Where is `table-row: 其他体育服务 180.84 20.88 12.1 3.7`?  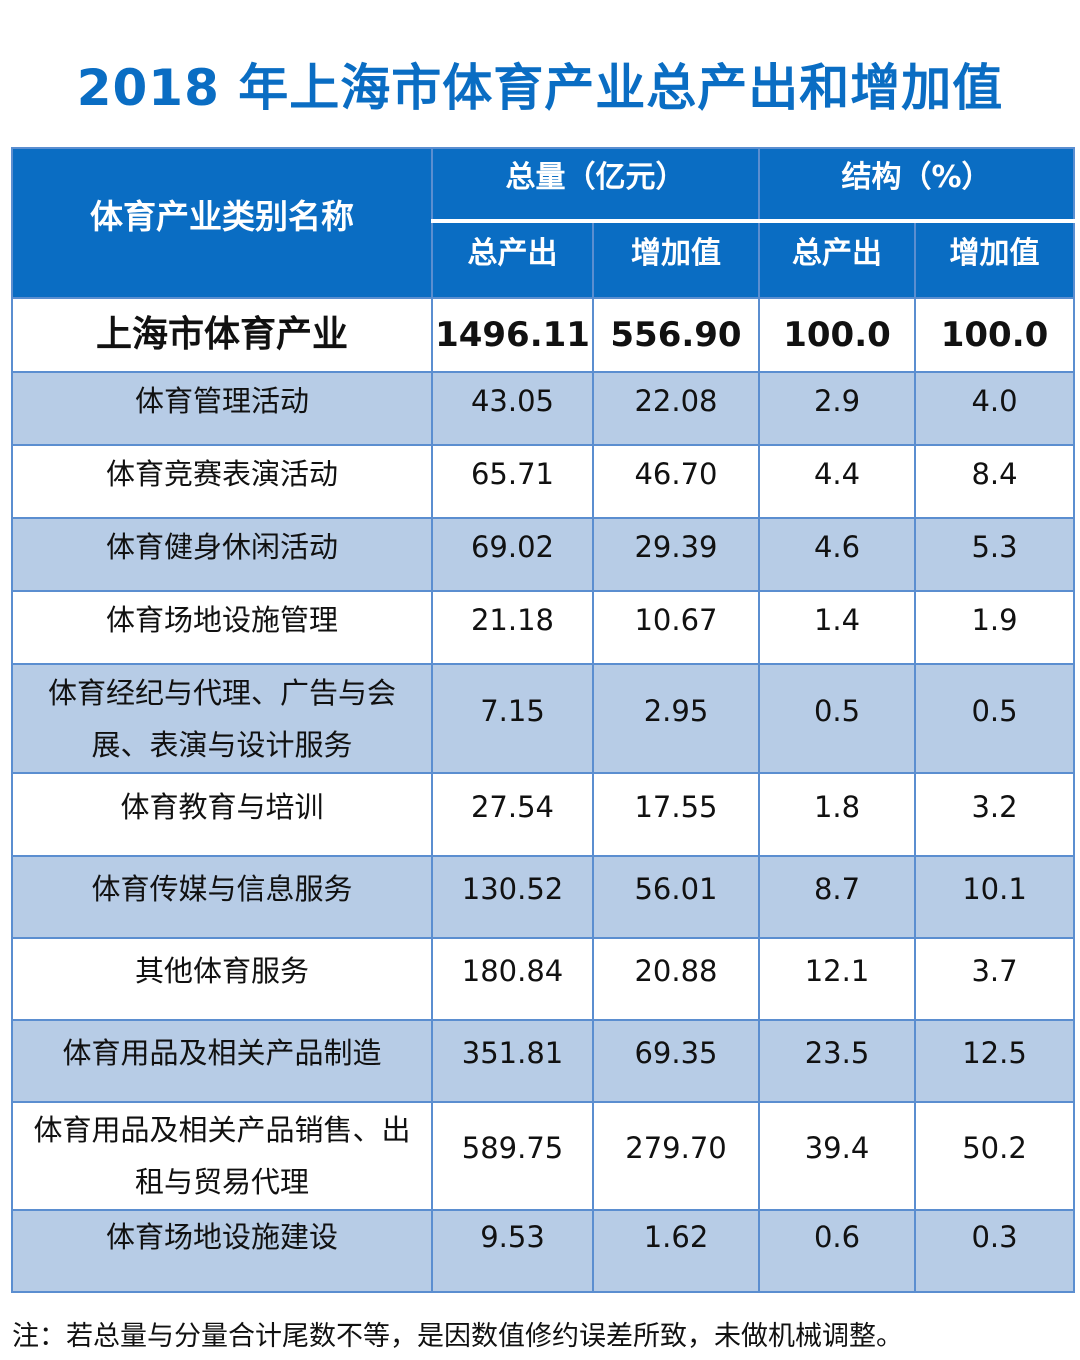
table-row: 其他体育服务 180.84 20.88 12.1 3.7 is located at coordinates (543, 979).